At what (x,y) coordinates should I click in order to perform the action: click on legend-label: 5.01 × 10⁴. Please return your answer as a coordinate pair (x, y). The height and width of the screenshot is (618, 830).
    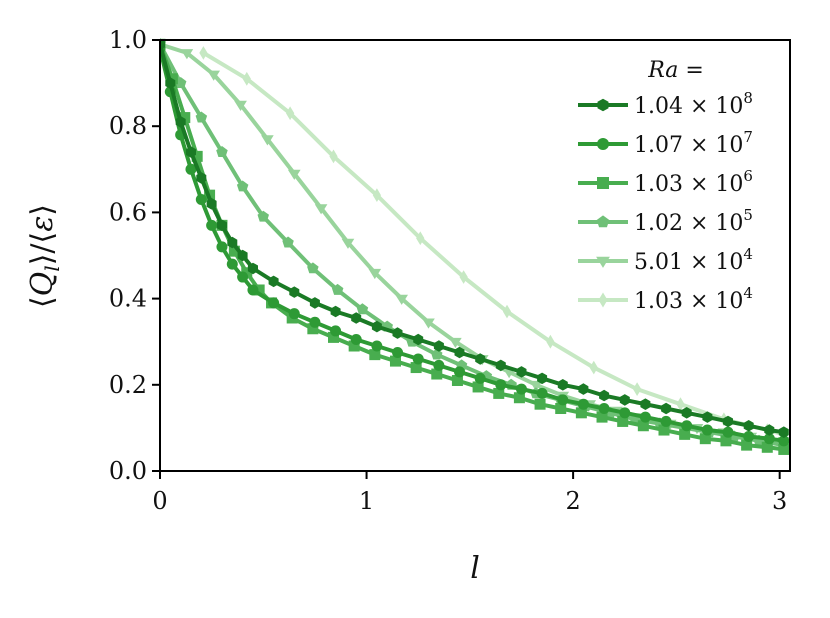
    Looking at the image, I should click on (693, 260).